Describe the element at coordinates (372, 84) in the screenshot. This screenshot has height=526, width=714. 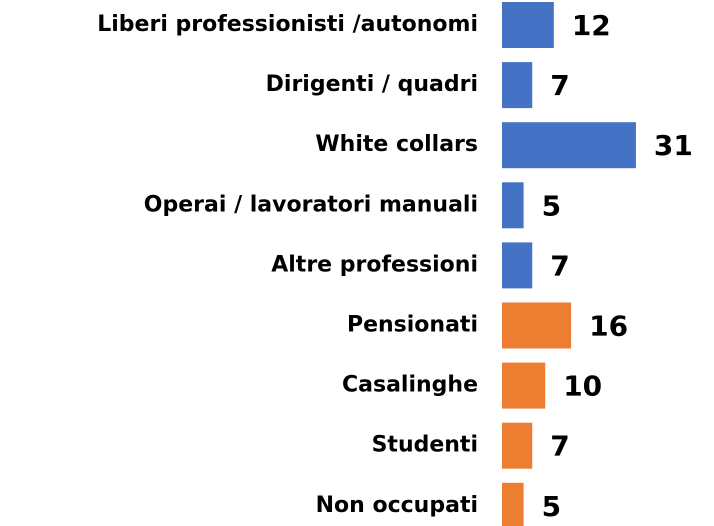
I see `category-label: Dirigenti / quadri` at that location.